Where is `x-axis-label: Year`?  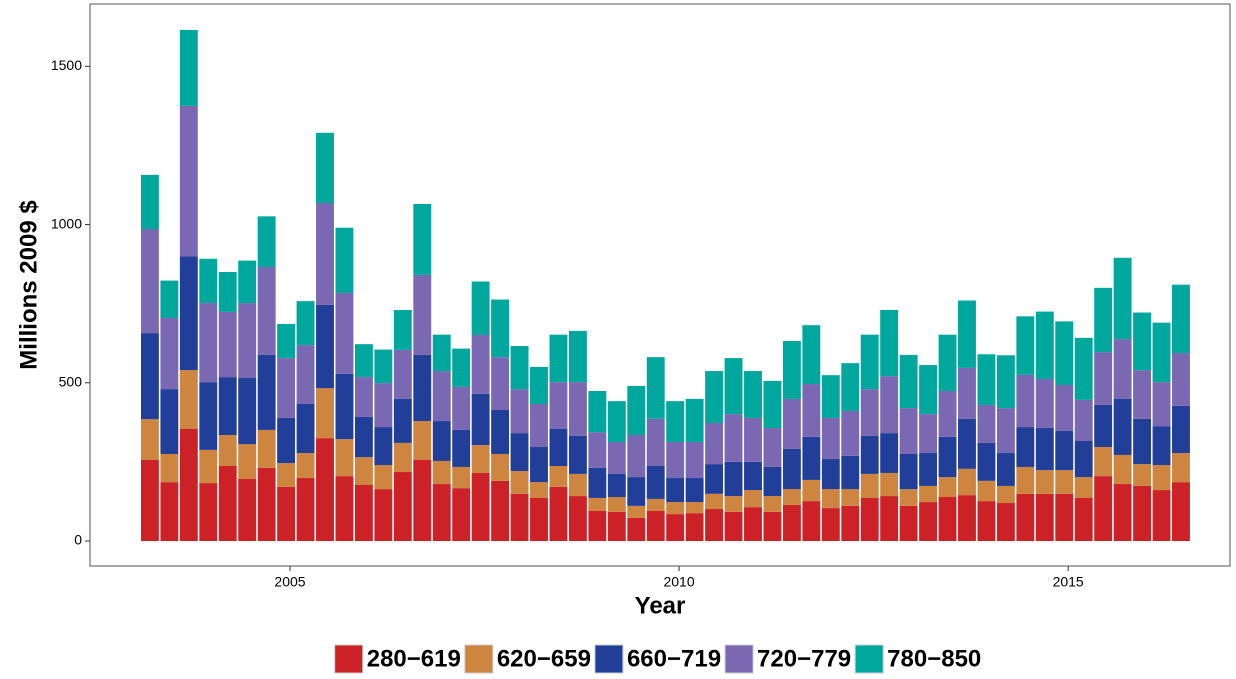 x-axis-label: Year is located at coordinates (660, 605).